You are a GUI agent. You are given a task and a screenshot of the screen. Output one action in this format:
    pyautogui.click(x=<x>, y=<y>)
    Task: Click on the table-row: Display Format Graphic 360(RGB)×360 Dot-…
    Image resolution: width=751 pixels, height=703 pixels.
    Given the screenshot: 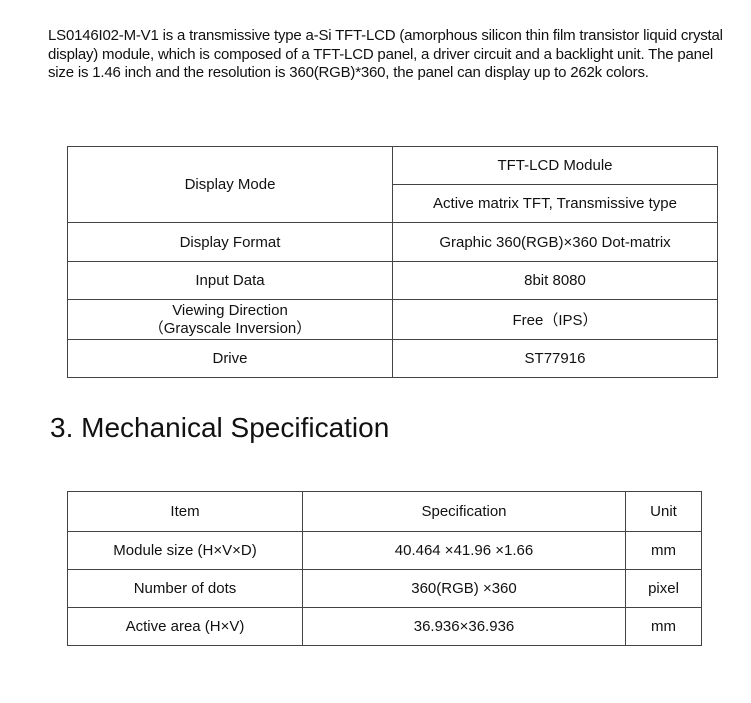 What is the action you would take?
    pyautogui.click(x=392, y=242)
    